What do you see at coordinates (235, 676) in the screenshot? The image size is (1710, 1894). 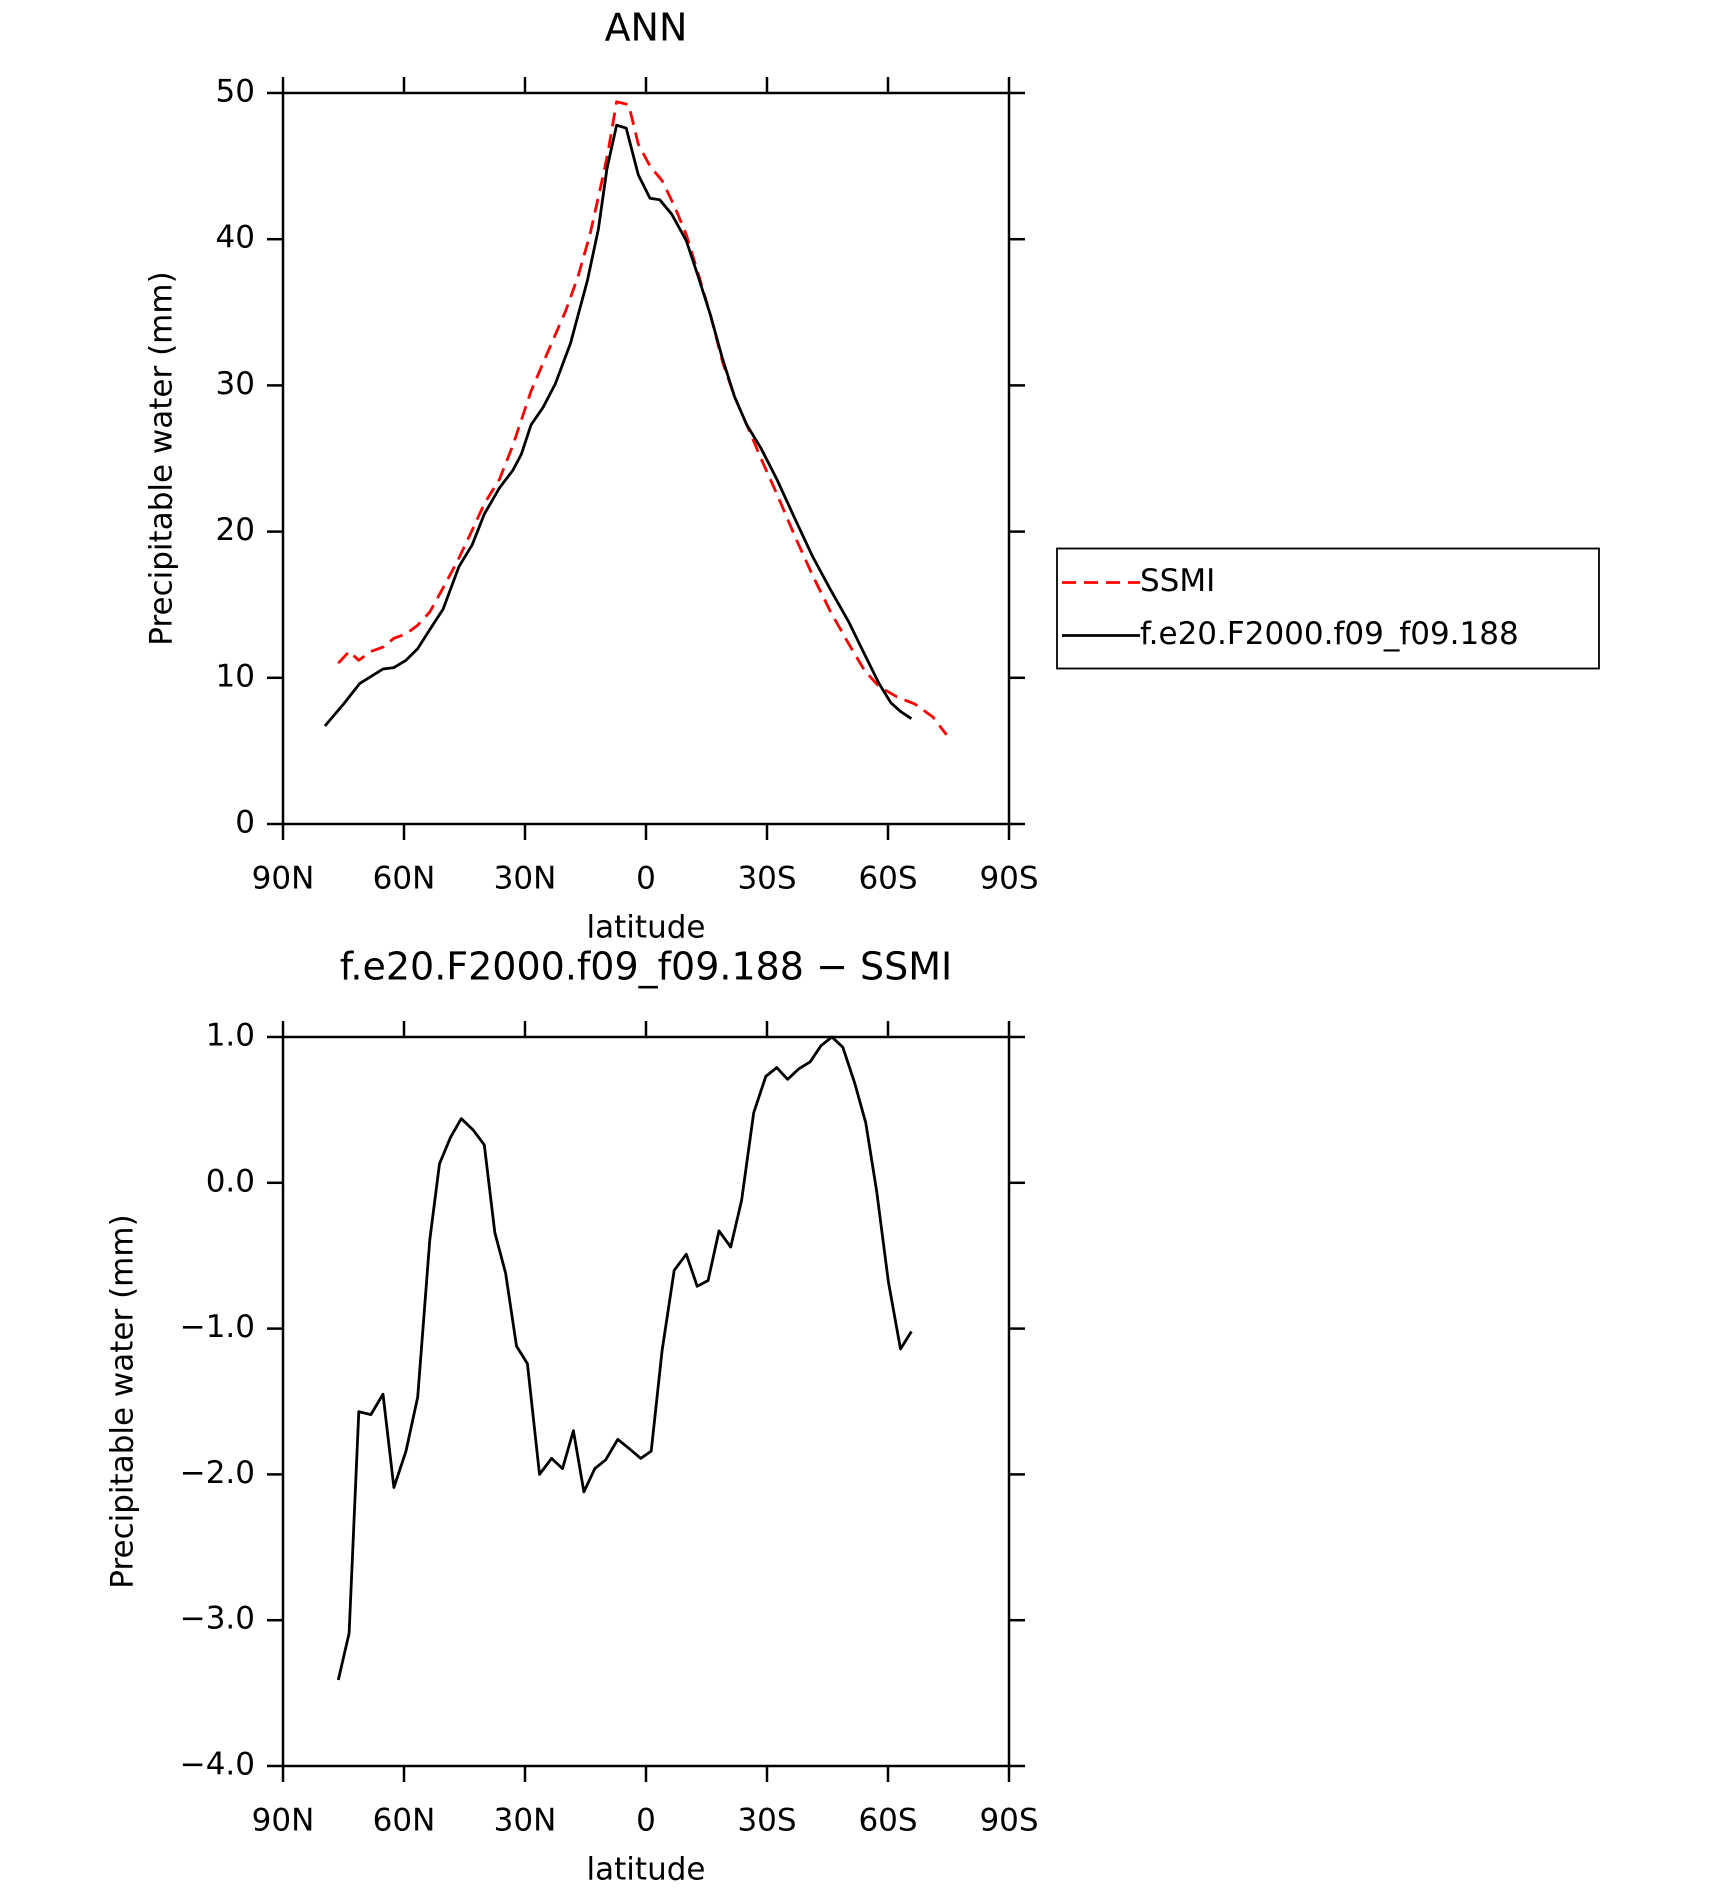 I see `y-tick-label: 10` at bounding box center [235, 676].